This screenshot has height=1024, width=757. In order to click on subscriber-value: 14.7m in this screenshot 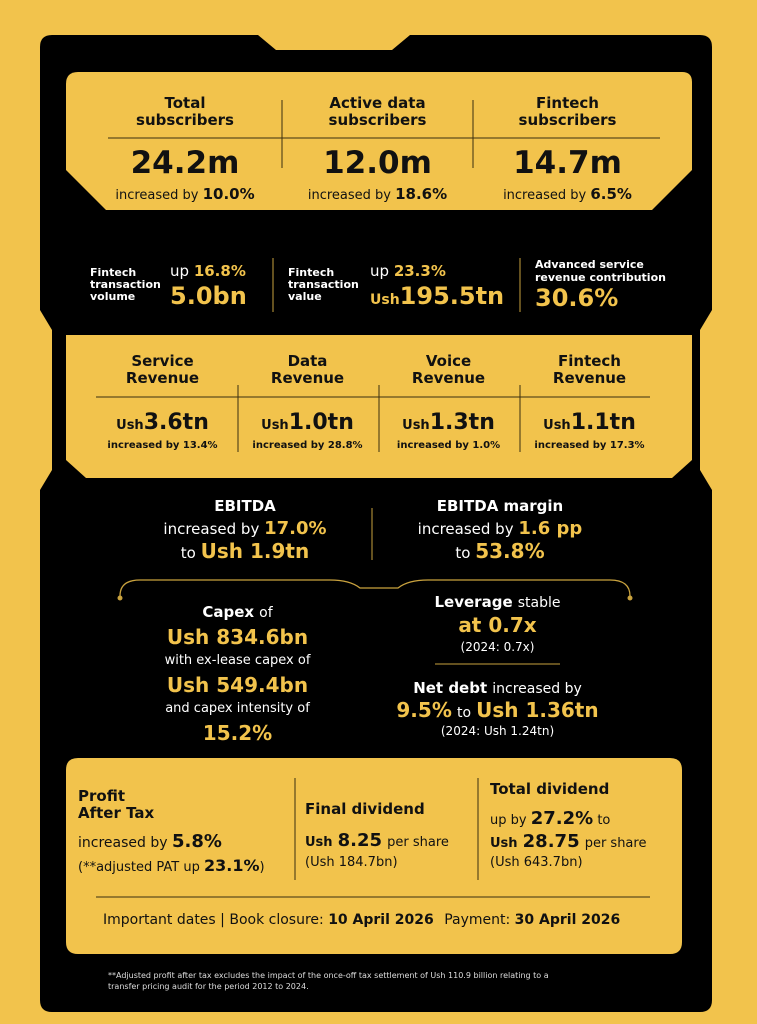, I will do `click(567, 163)`.